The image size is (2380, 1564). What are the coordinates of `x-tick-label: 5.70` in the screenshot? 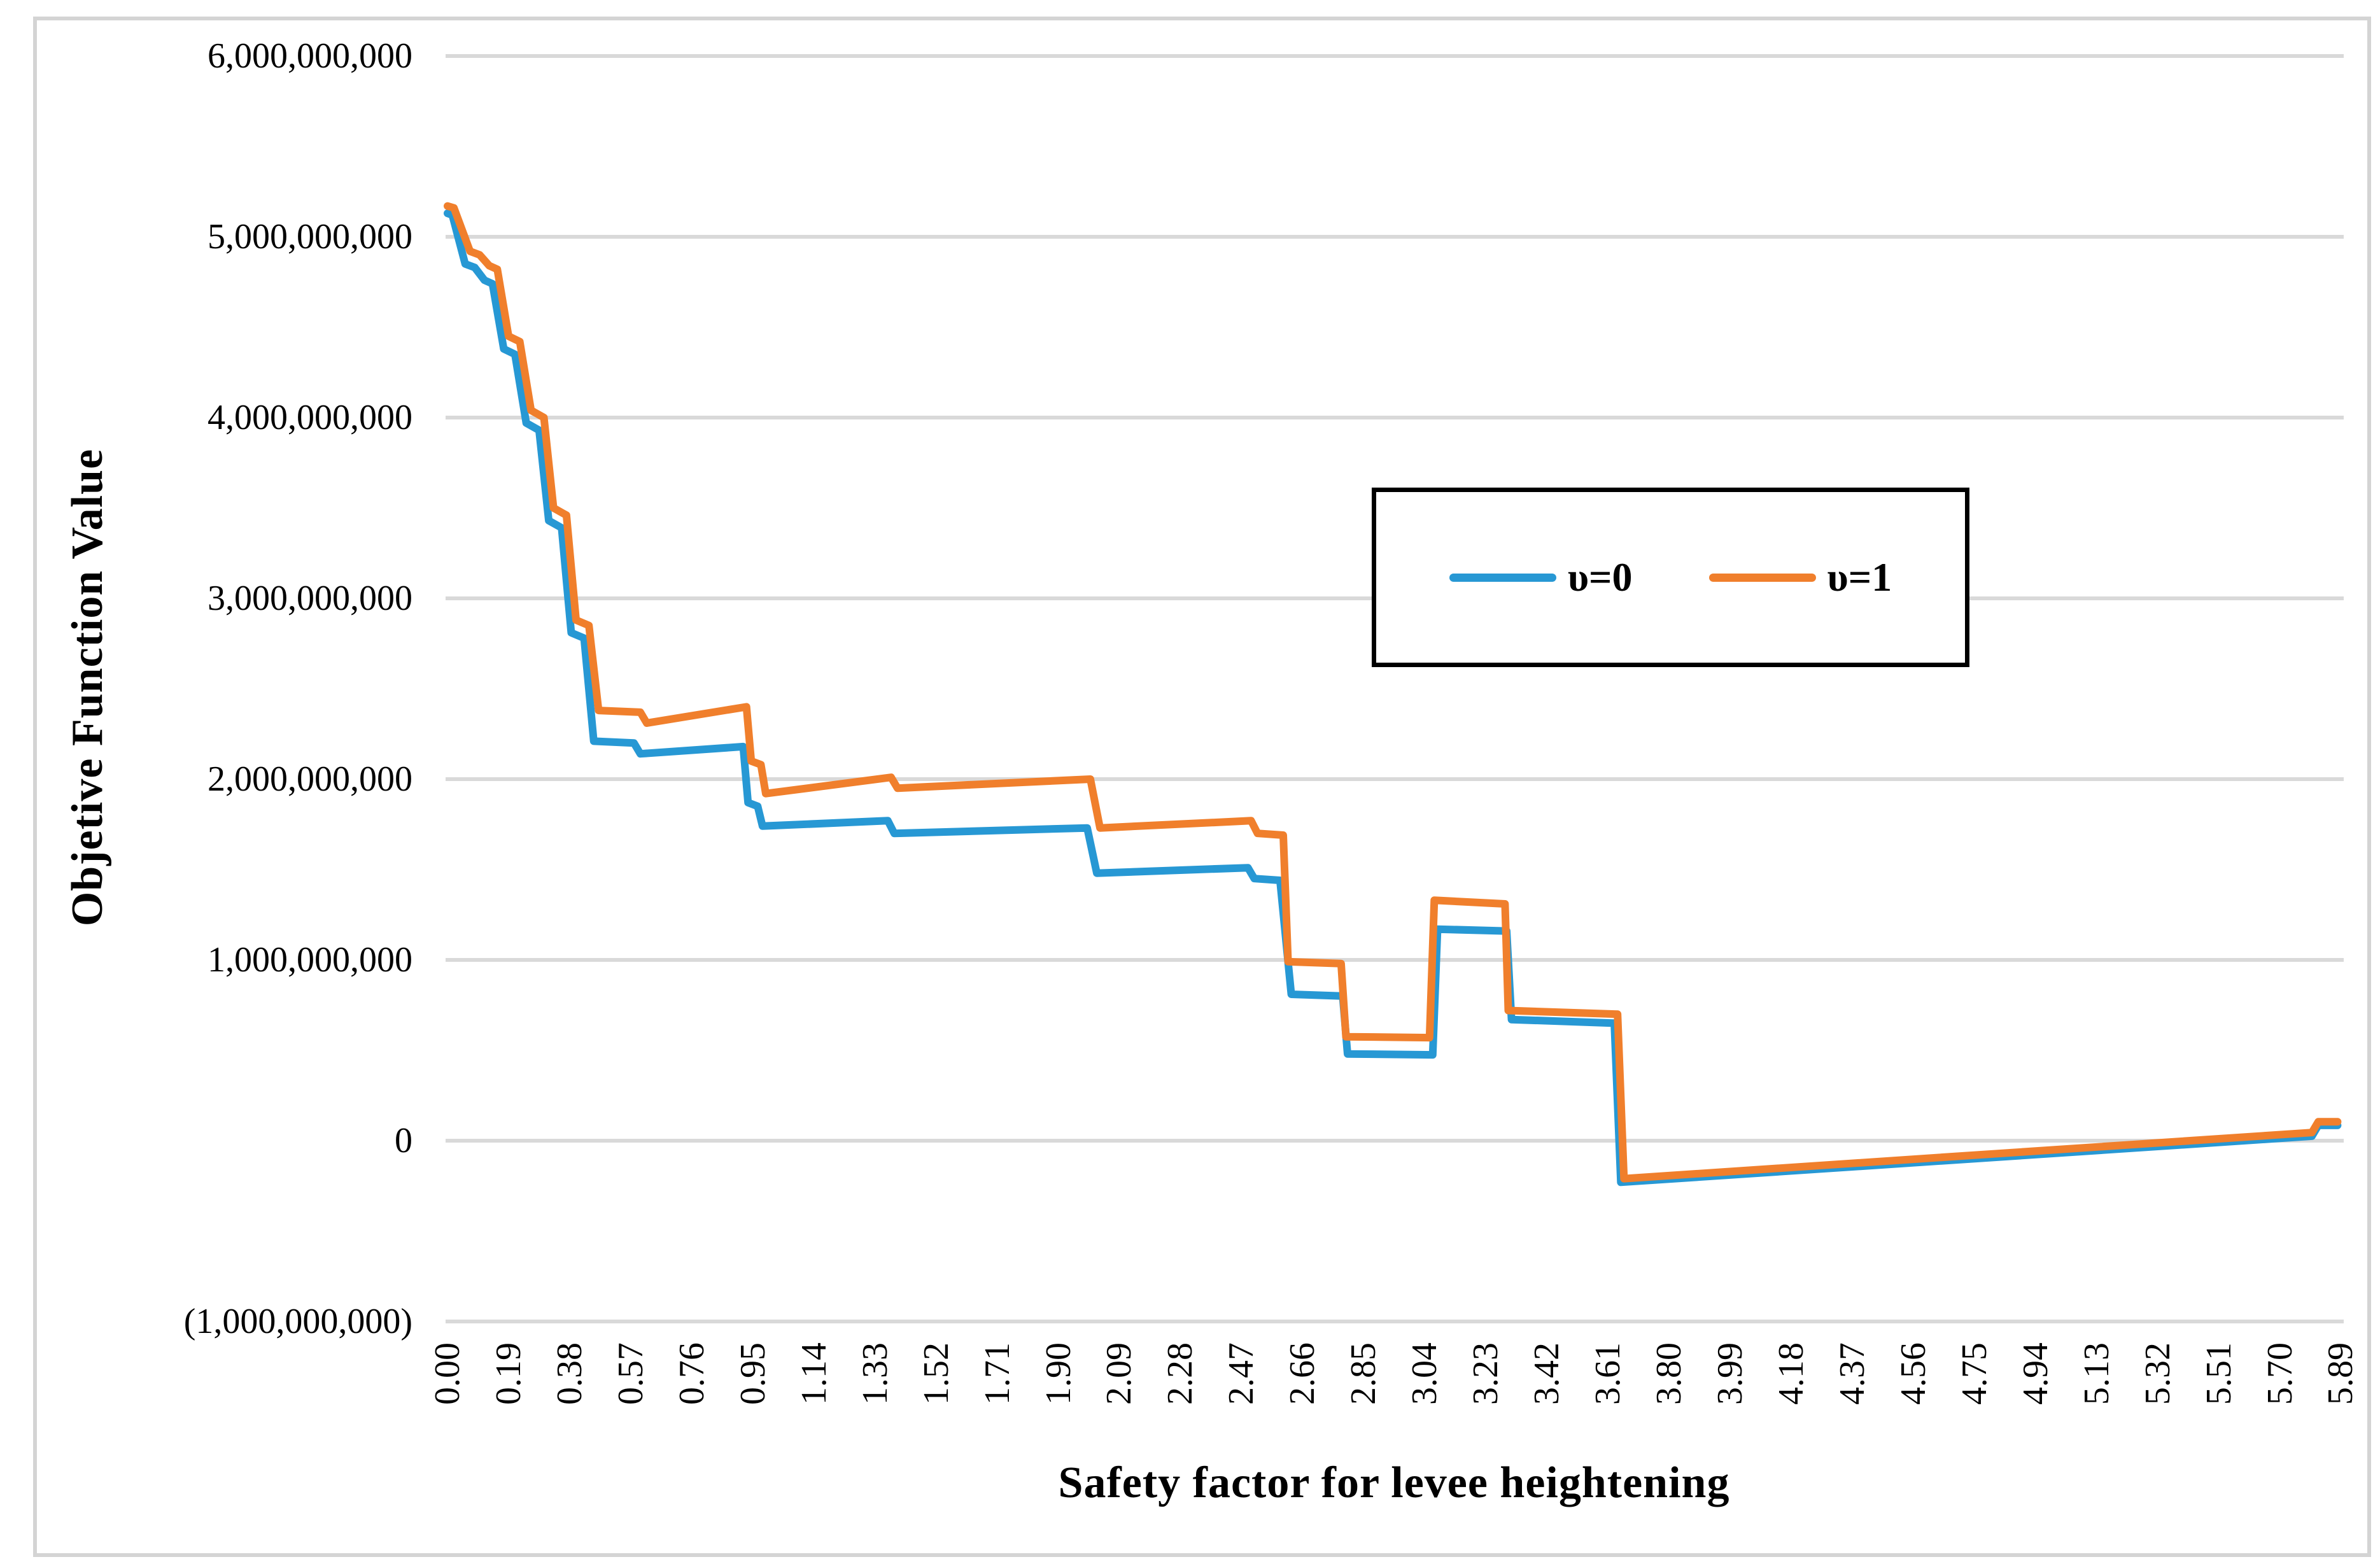 It's located at (2280, 1373).